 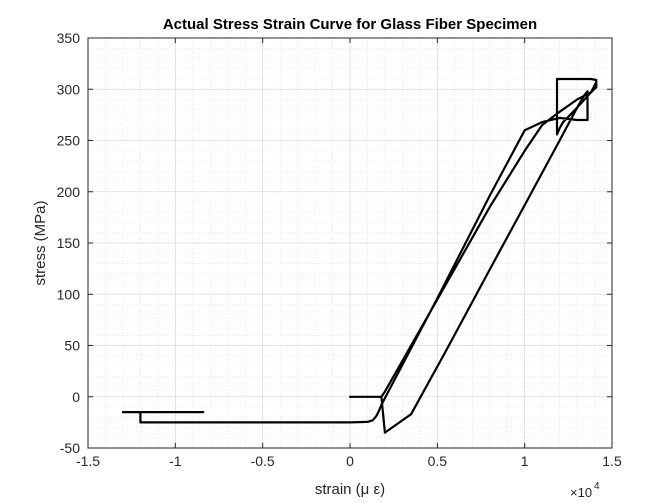 What do you see at coordinates (88, 461) in the screenshot?
I see `x-tick-label: -1.5` at bounding box center [88, 461].